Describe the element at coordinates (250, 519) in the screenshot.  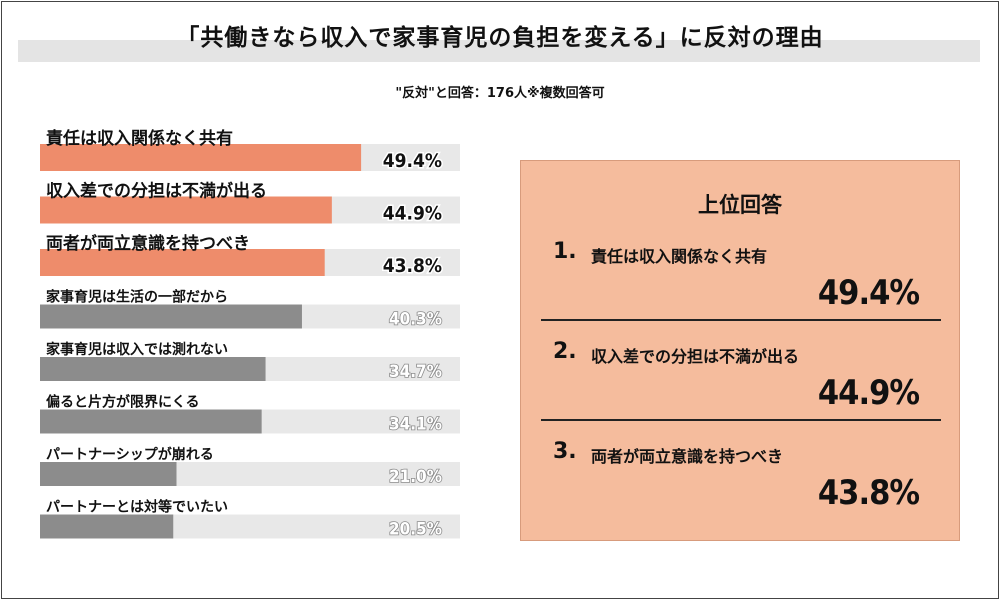
I see `bar-row: パートナーとは対等でいたい 20.5%` at that location.